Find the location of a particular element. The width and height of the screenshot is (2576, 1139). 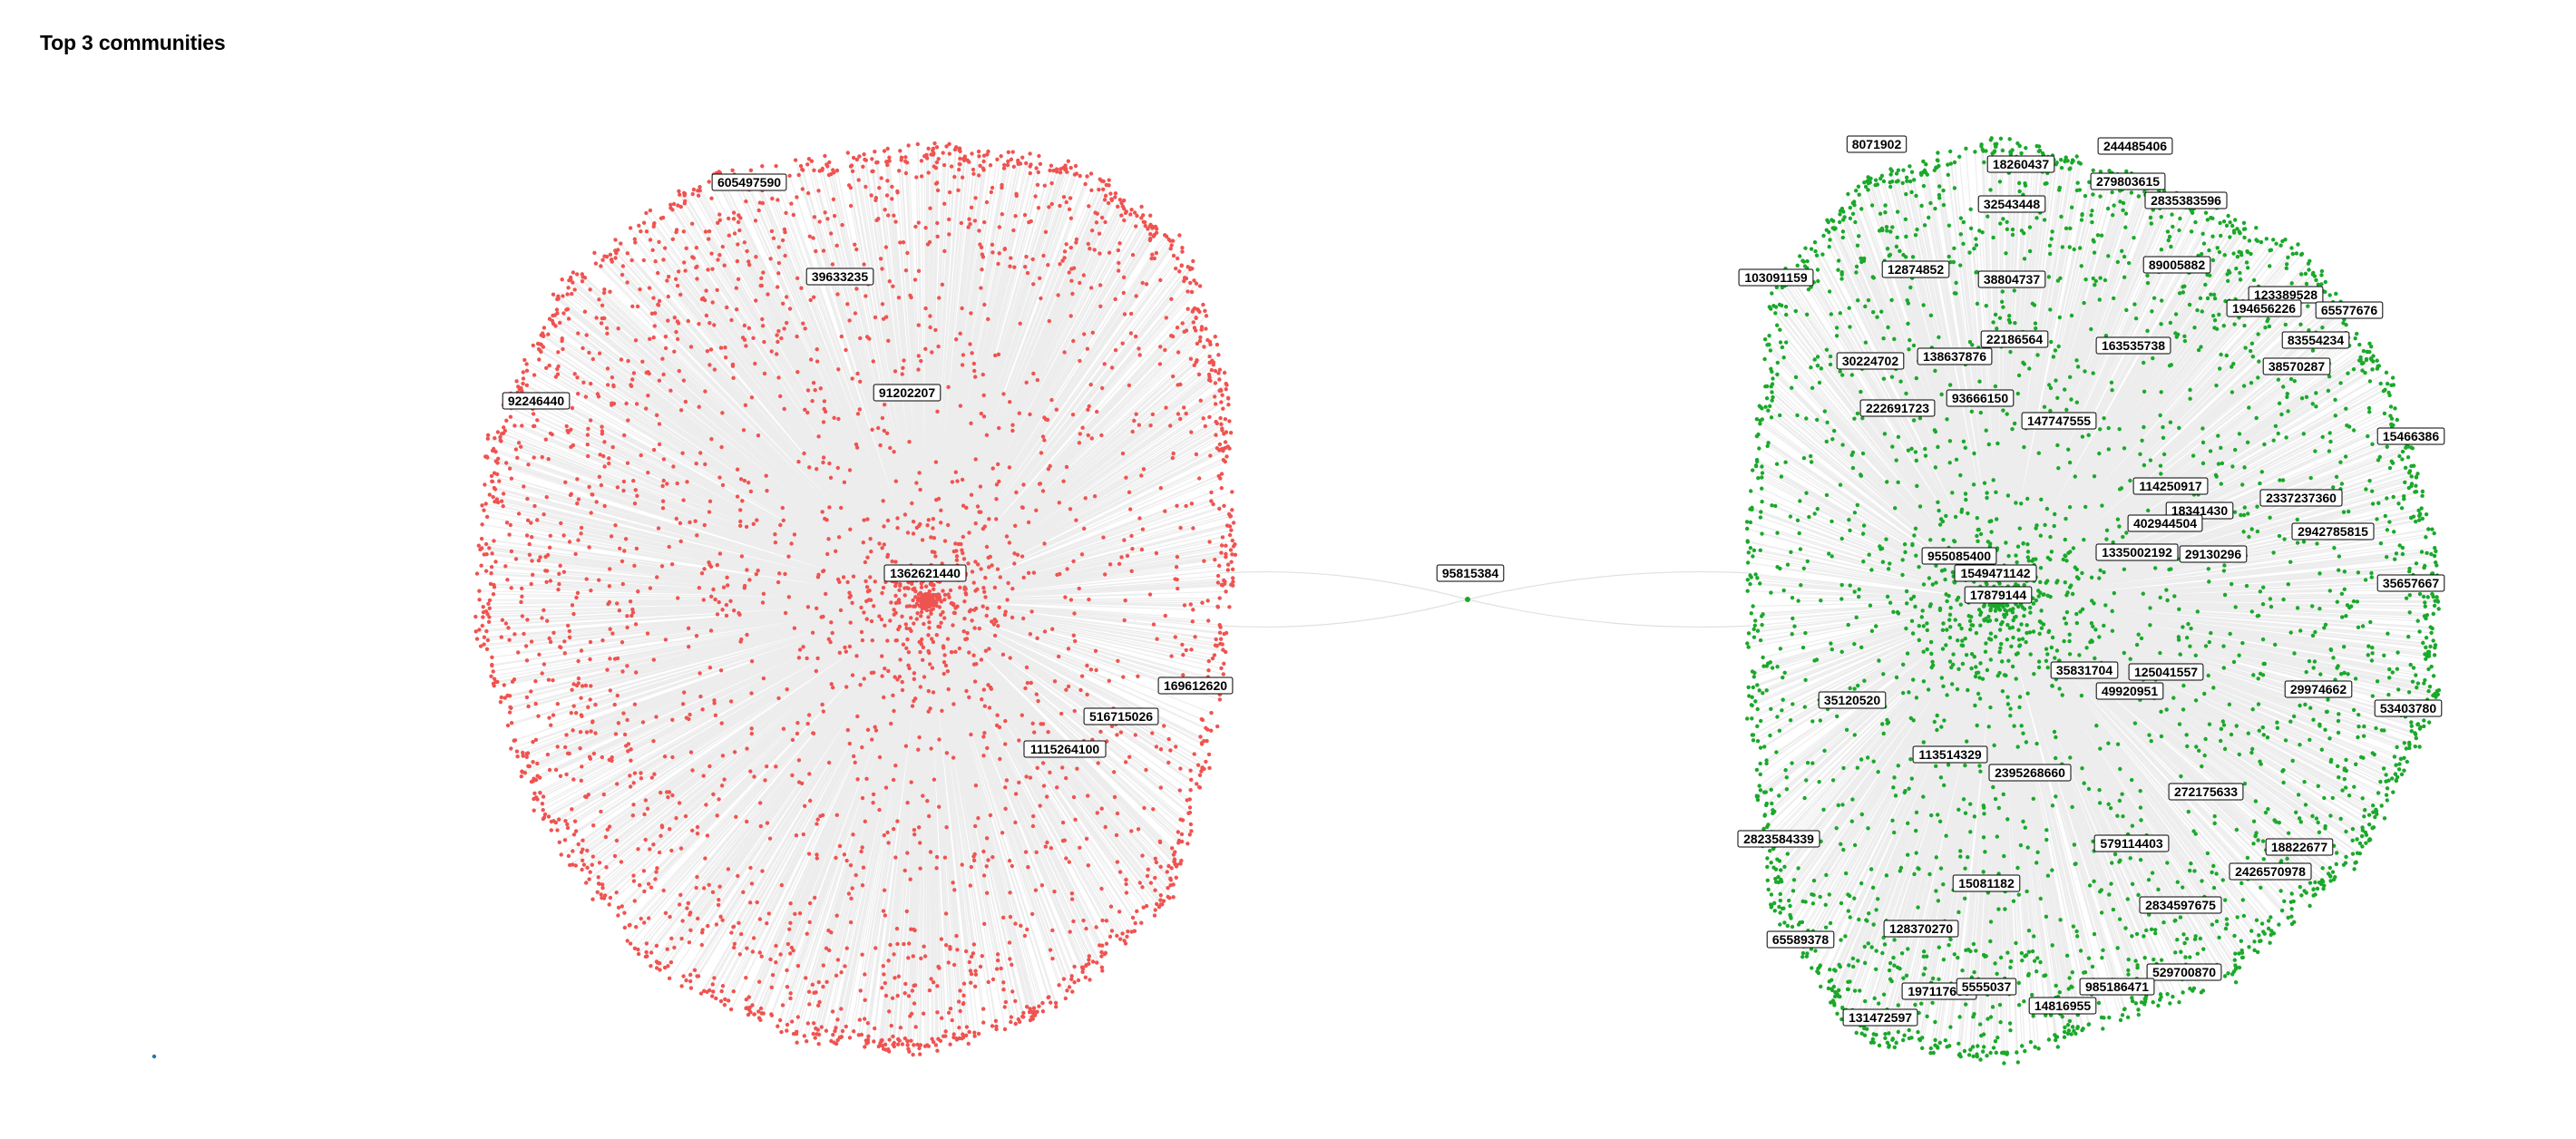

svg-text: 95815384 is located at coordinates (1470, 573).